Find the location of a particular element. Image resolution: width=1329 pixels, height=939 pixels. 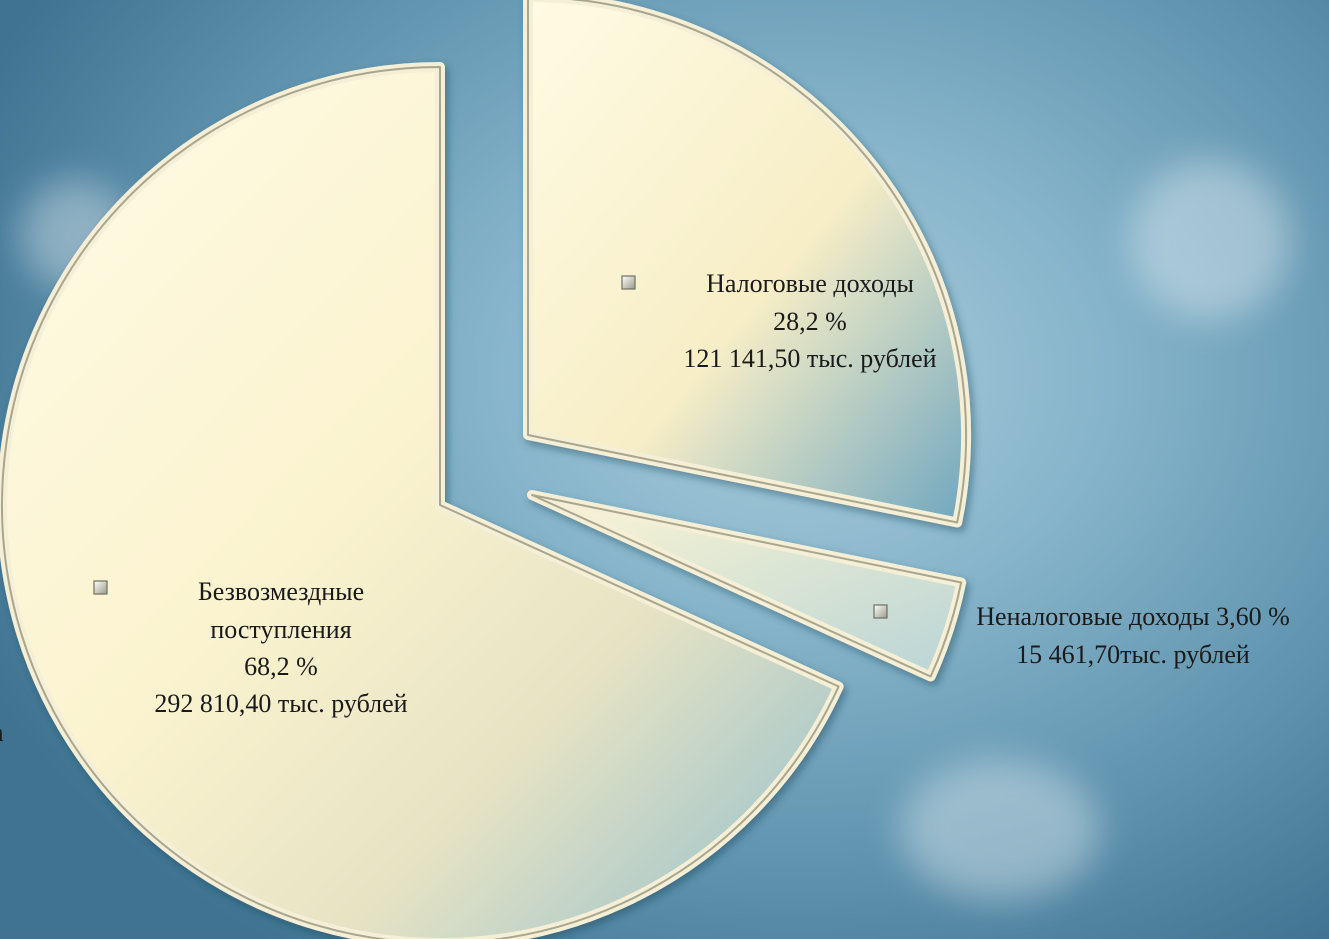

legend-marker-bezvozmezdnye is located at coordinates (100, 587).